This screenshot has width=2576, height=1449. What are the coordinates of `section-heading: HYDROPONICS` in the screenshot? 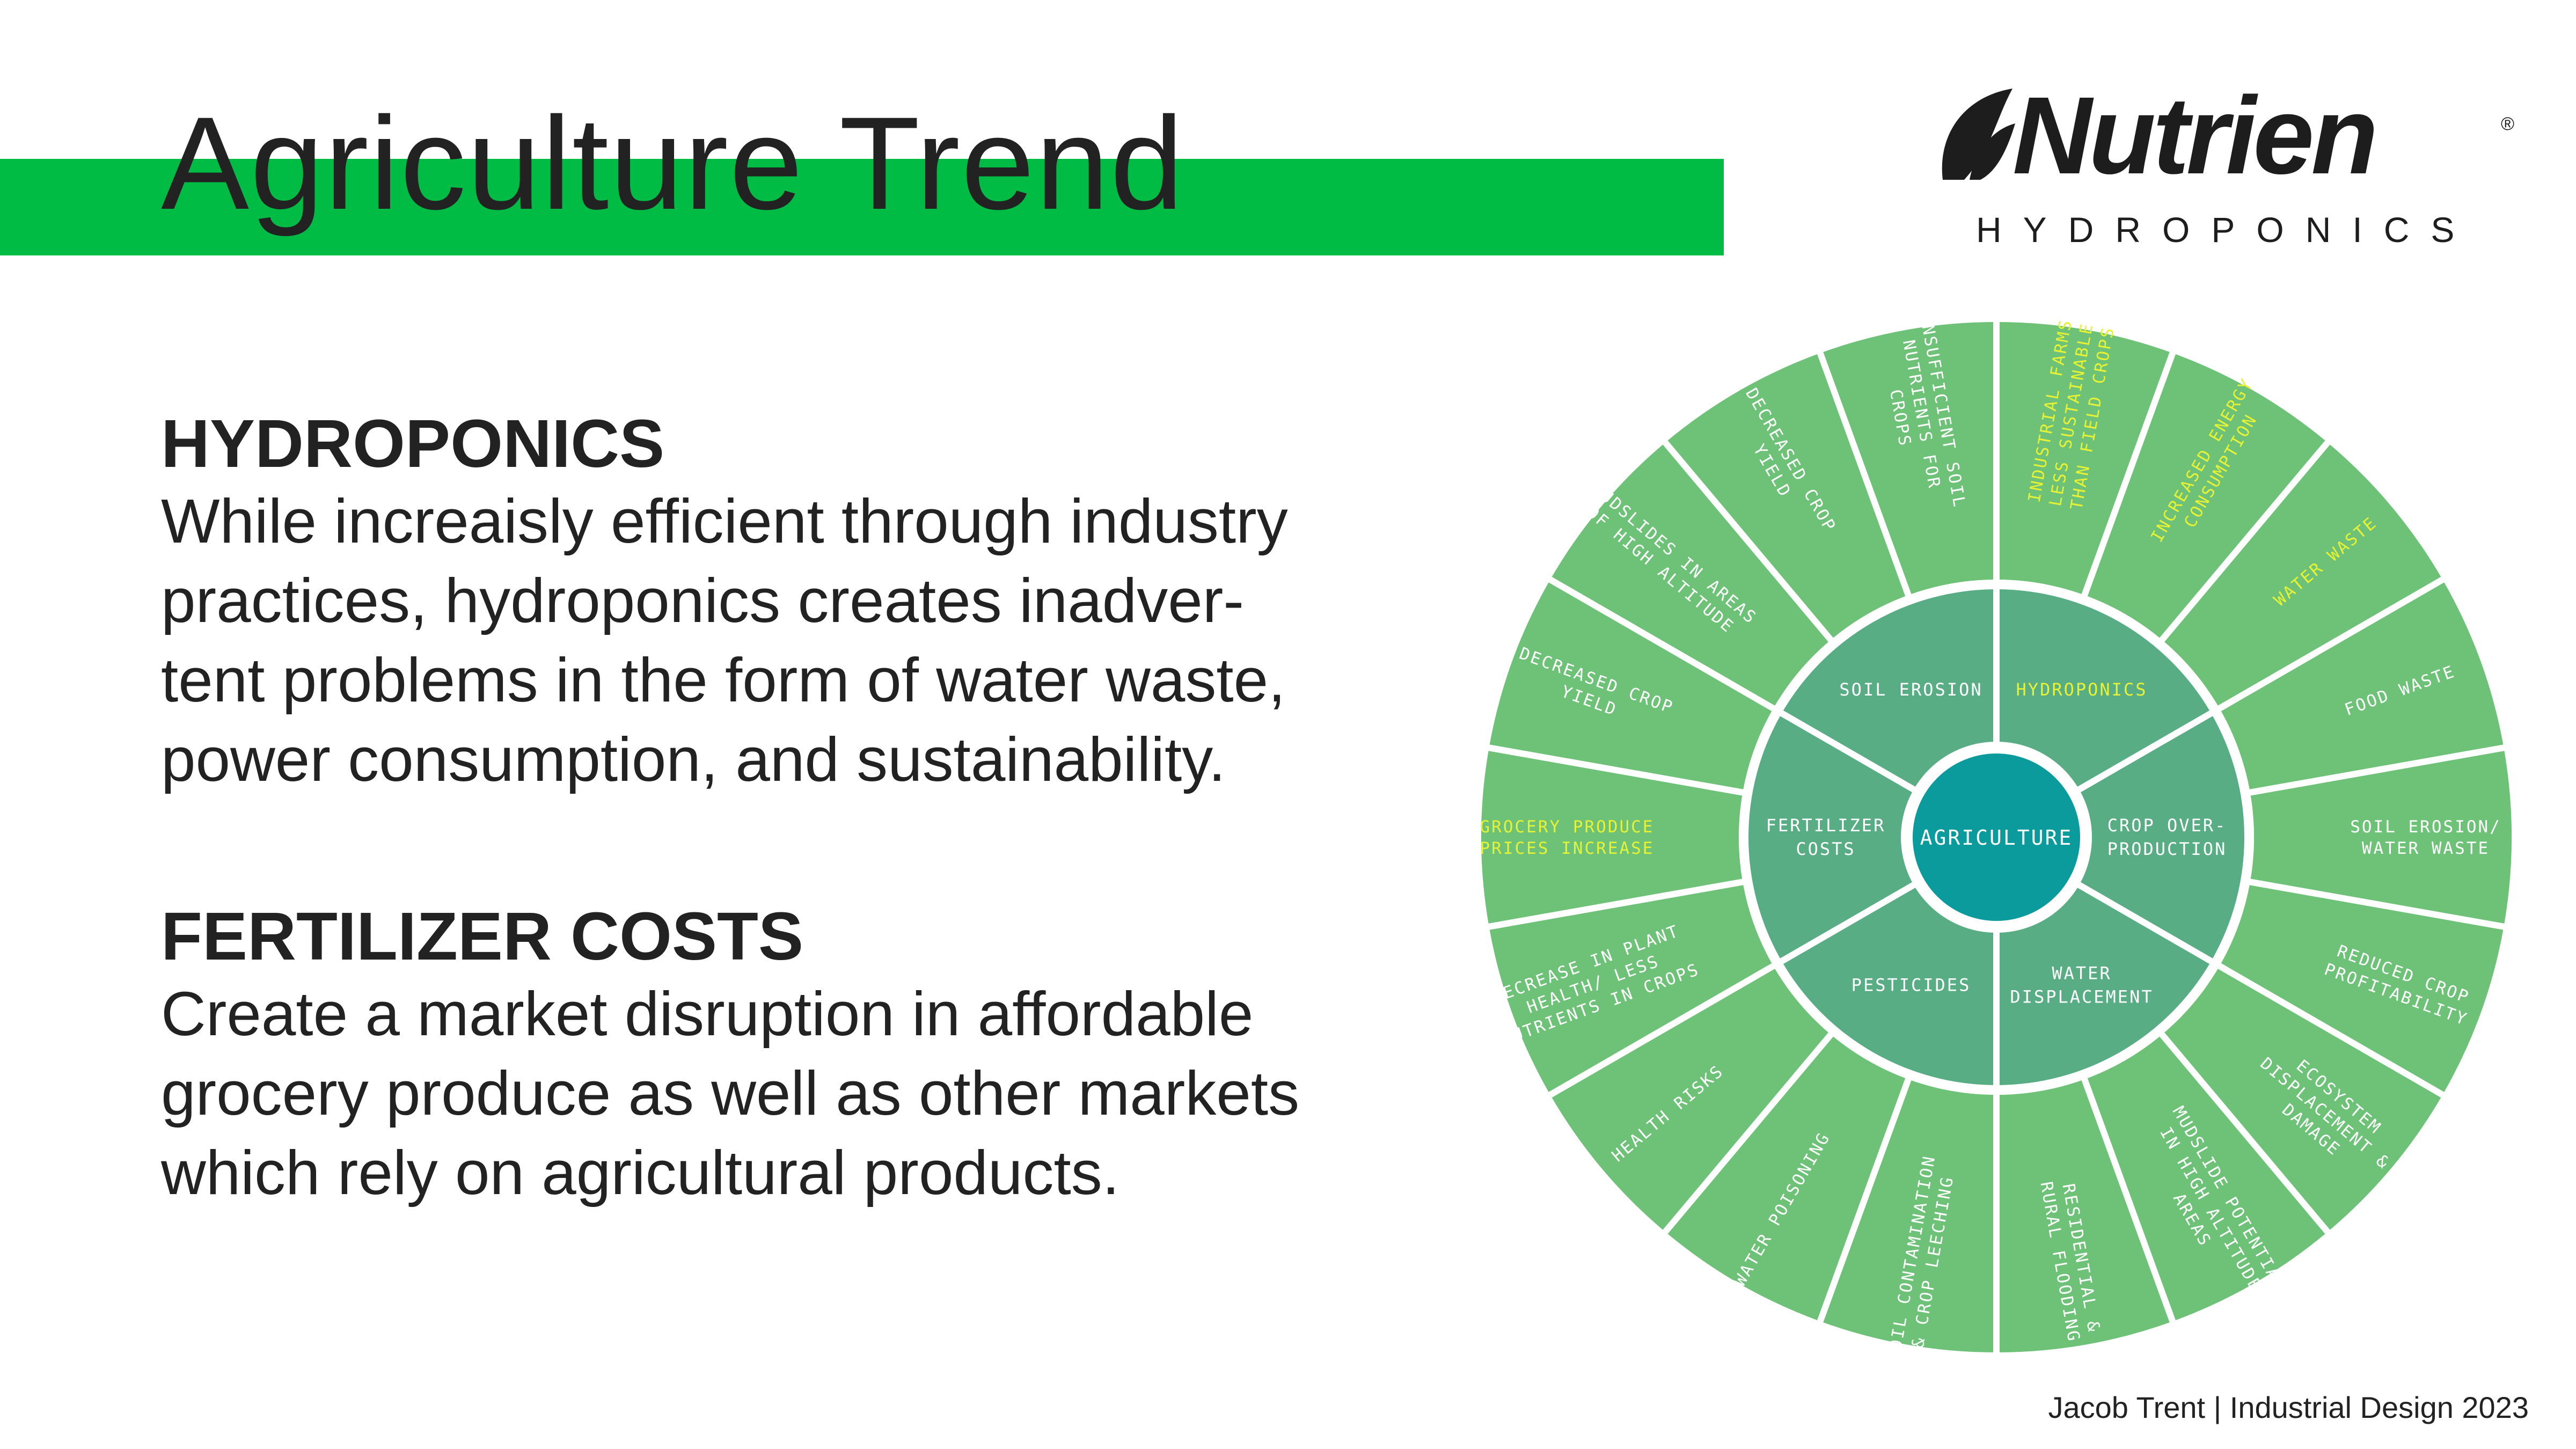 It's located at (413, 443).